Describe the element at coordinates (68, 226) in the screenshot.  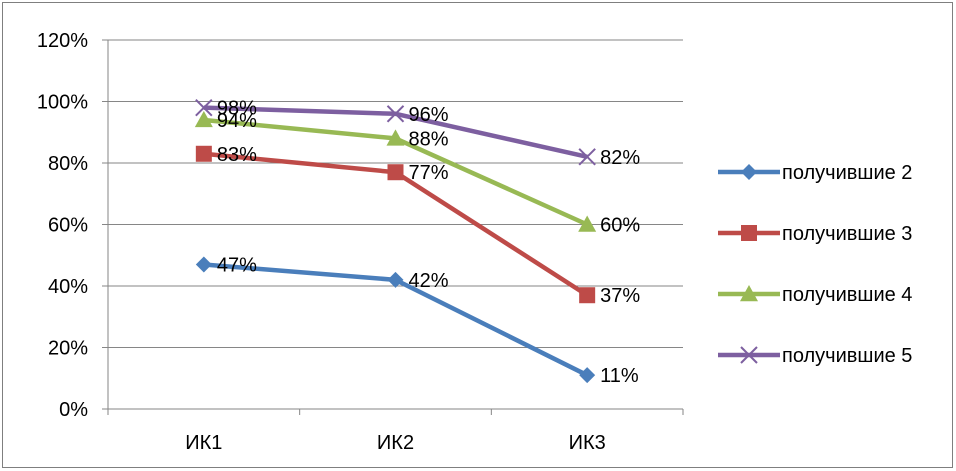
I see `y-tick-label: 60%` at that location.